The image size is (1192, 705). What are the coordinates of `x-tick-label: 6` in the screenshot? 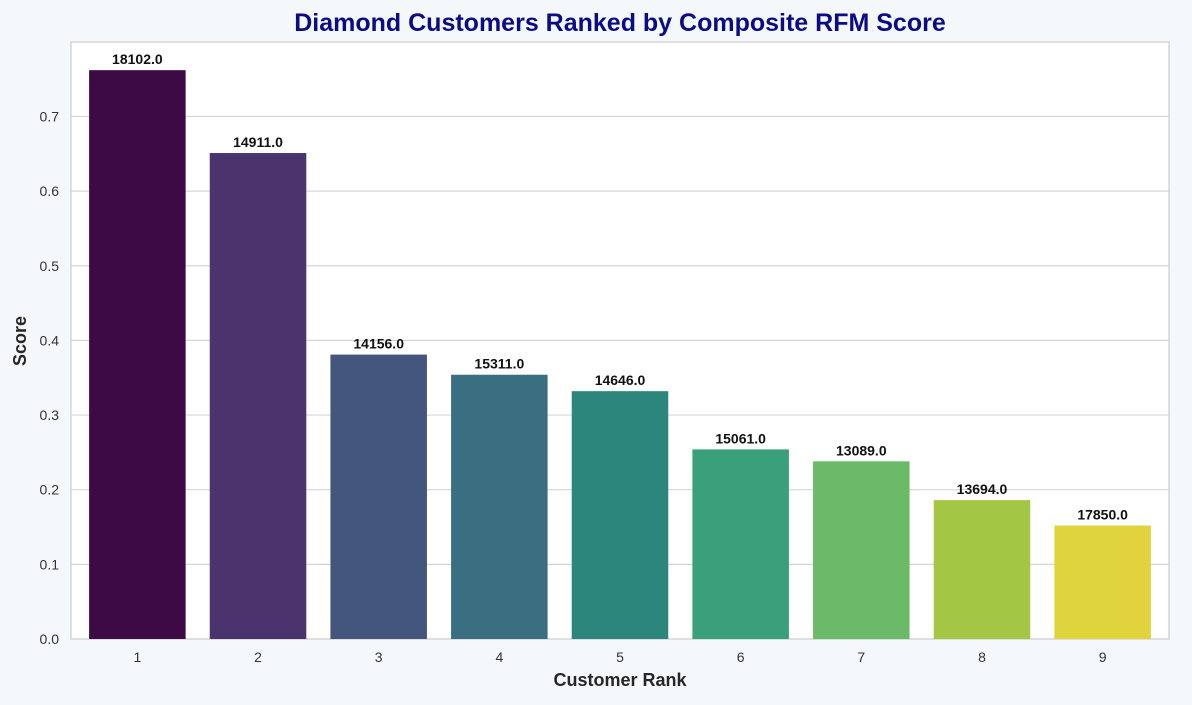 It's located at (741, 657).